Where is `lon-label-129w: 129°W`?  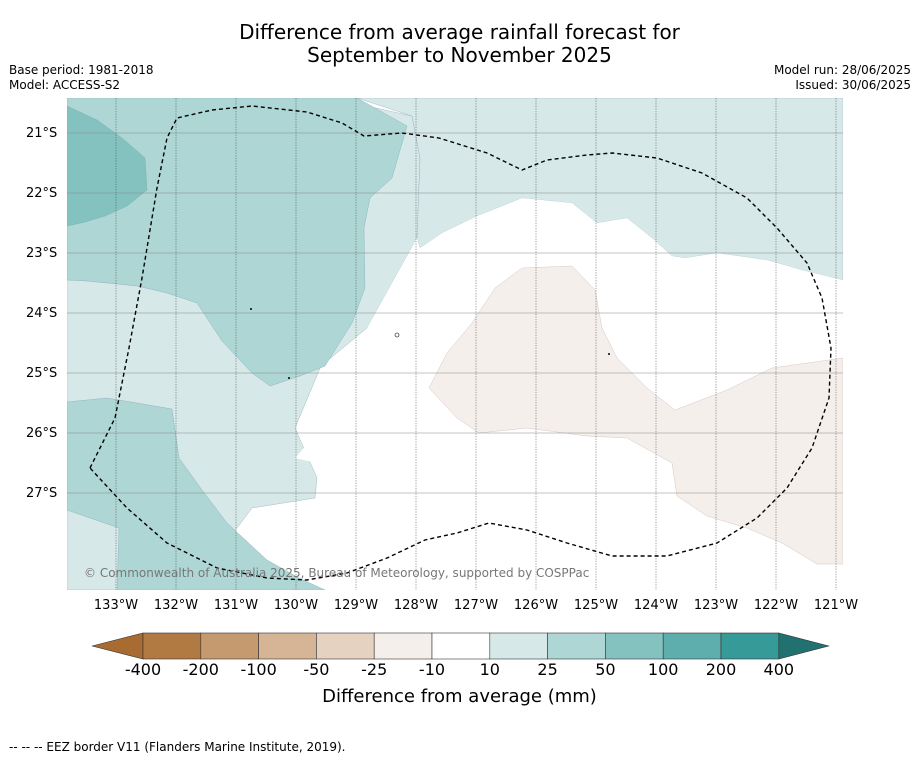 lon-label-129w: 129°W is located at coordinates (356, 605).